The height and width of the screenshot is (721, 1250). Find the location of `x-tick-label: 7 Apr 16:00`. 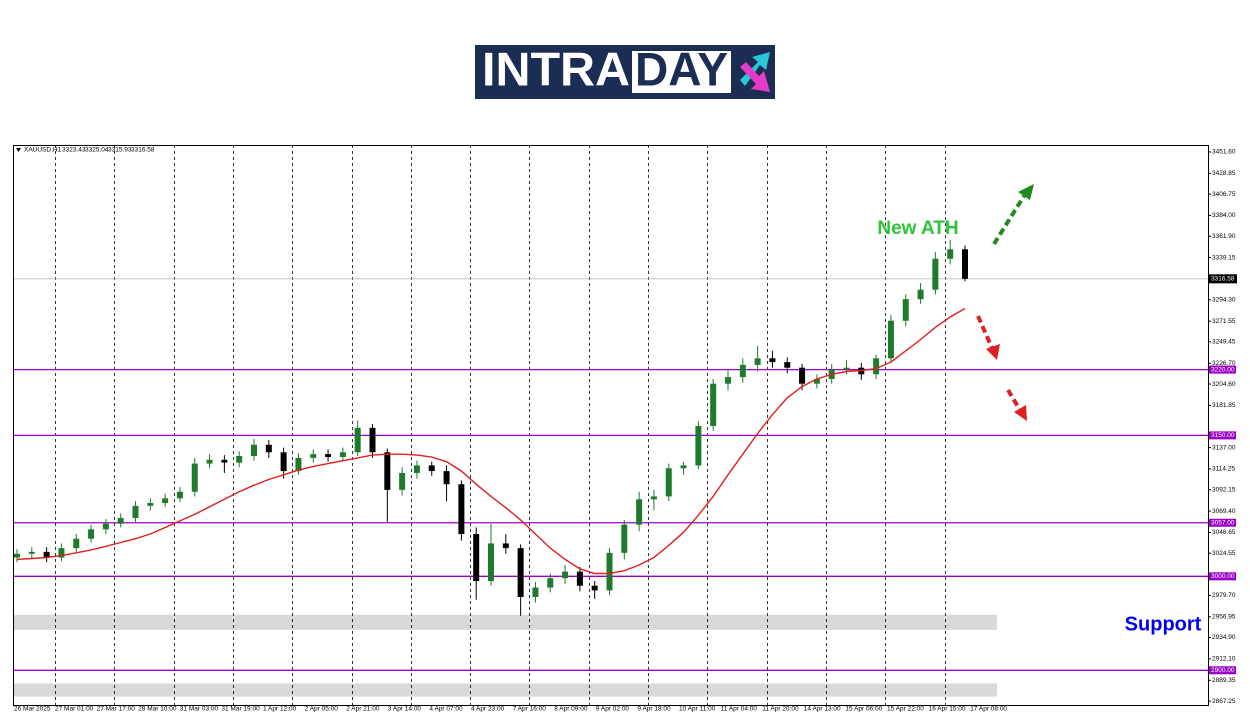

x-tick-label: 7 Apr 16:00 is located at coordinates (530, 709).